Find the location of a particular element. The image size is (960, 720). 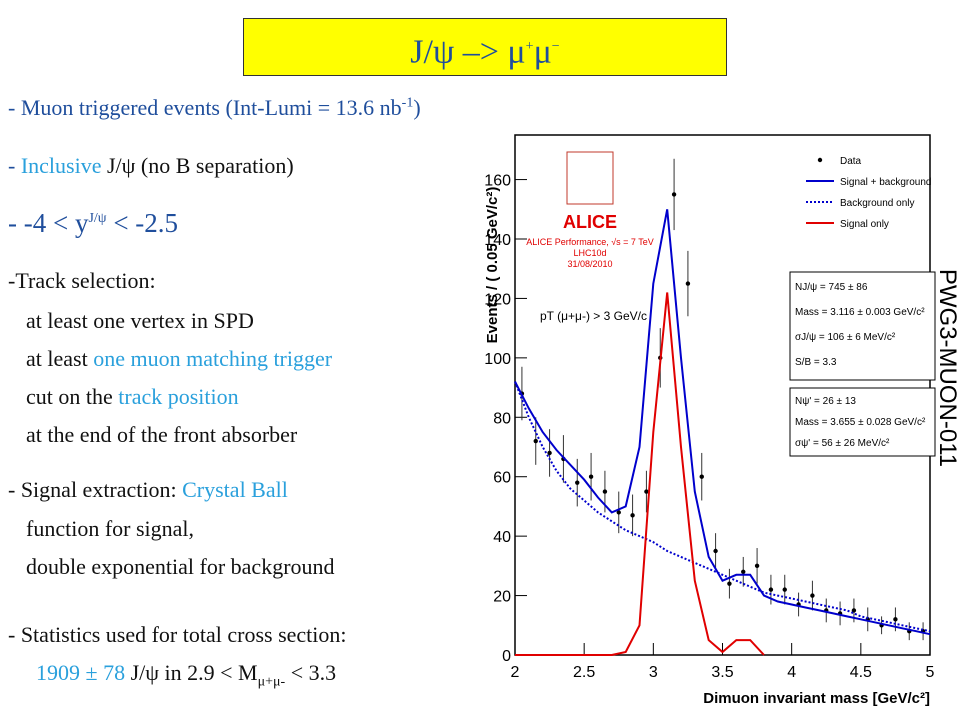

legend-symbol is located at coordinates (820, 160).